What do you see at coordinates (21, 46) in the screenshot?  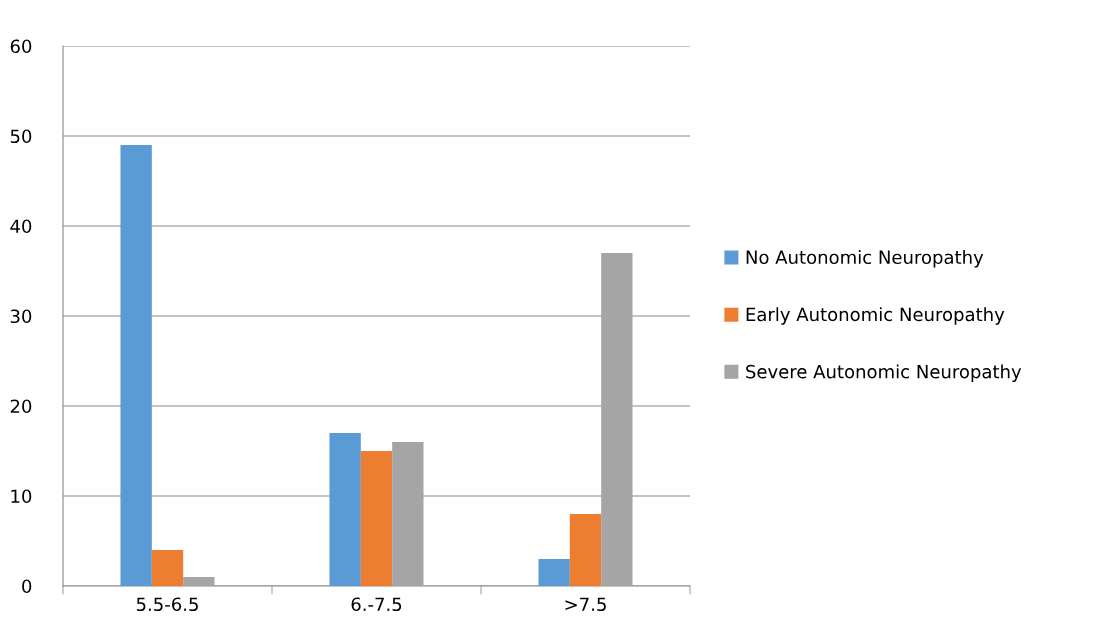 I see `y-tick-label: 60` at bounding box center [21, 46].